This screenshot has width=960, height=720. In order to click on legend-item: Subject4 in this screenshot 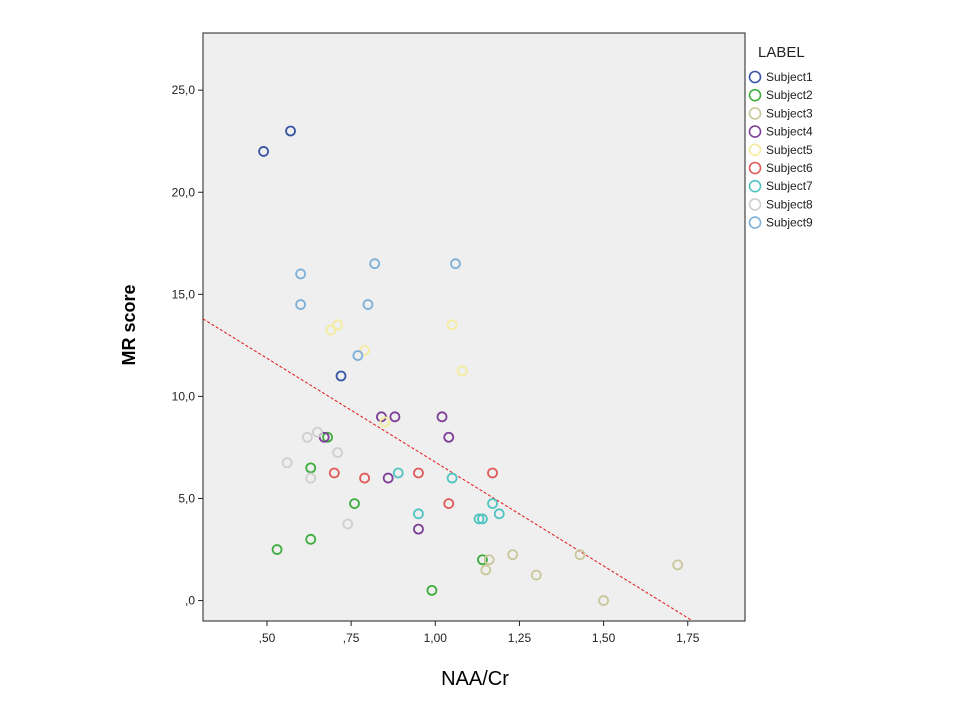, I will do `click(780, 132)`.